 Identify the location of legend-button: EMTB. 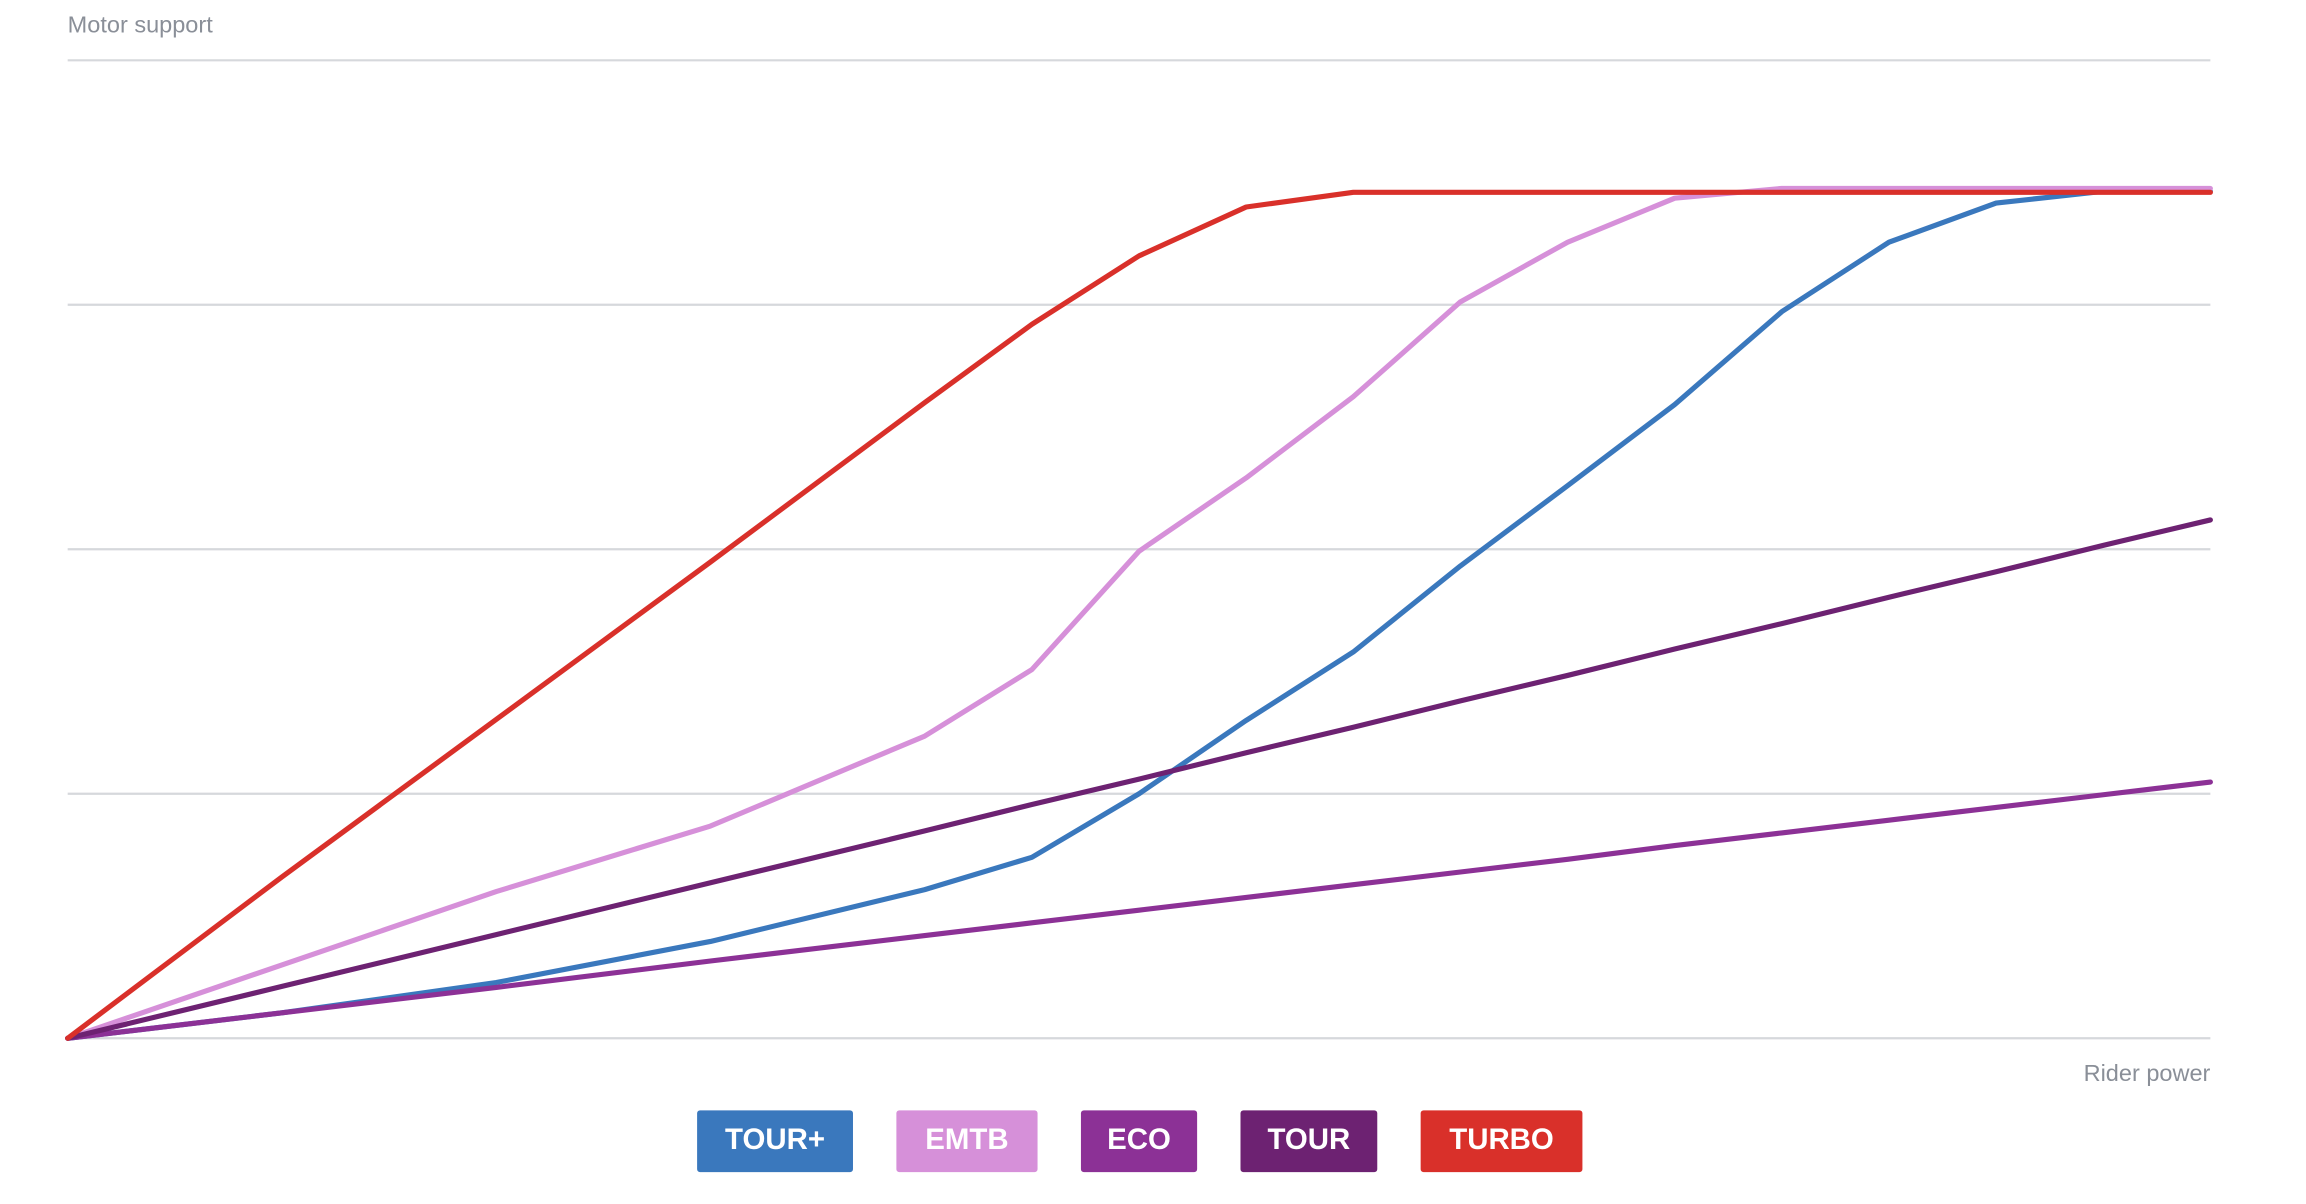
(967, 1141).